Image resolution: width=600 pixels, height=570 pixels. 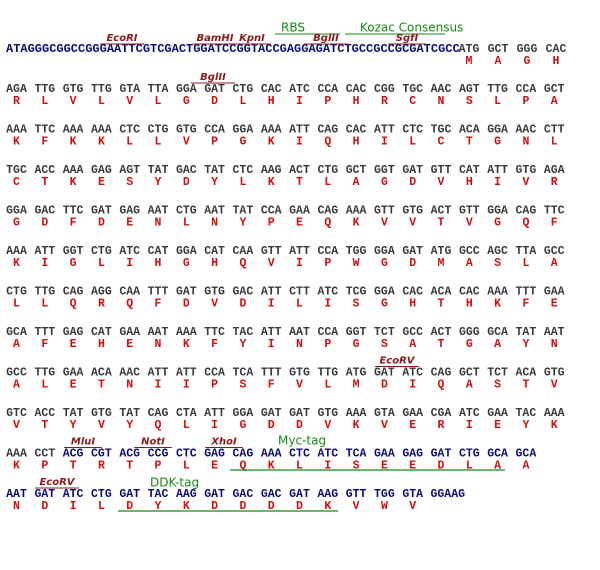 I want to click on amino-acid: C, so click(x=441, y=142).